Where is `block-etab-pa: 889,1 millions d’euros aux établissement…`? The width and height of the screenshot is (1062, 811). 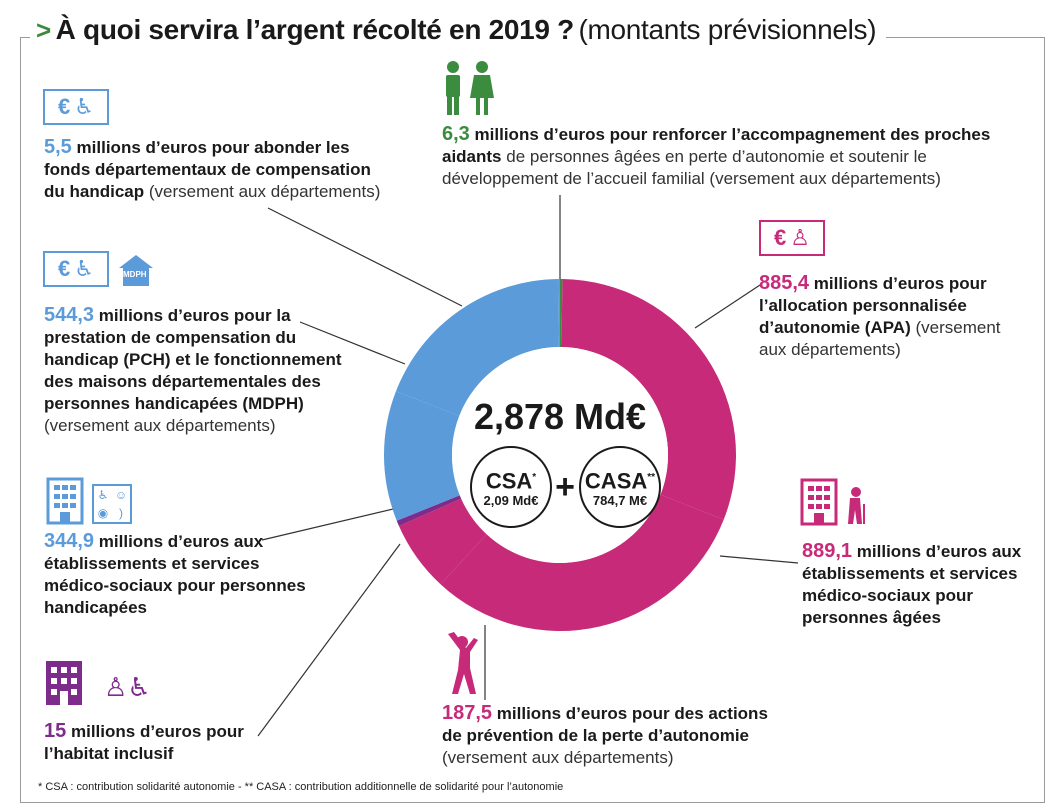
block-etab-pa: 889,1 millions d’euros aux établissement… is located at coordinates (912, 584).